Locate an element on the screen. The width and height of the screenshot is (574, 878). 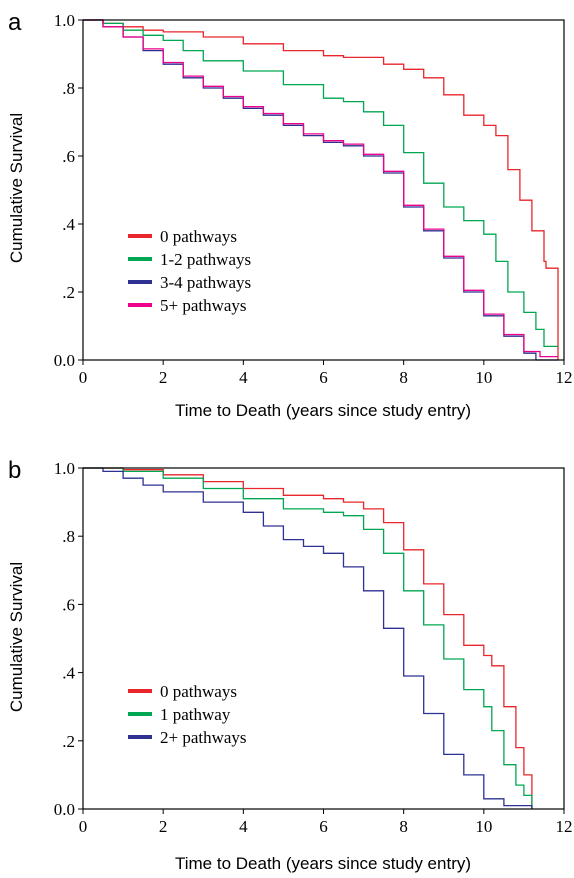
legend-label: 3-4 pathways is located at coordinates (205, 282).